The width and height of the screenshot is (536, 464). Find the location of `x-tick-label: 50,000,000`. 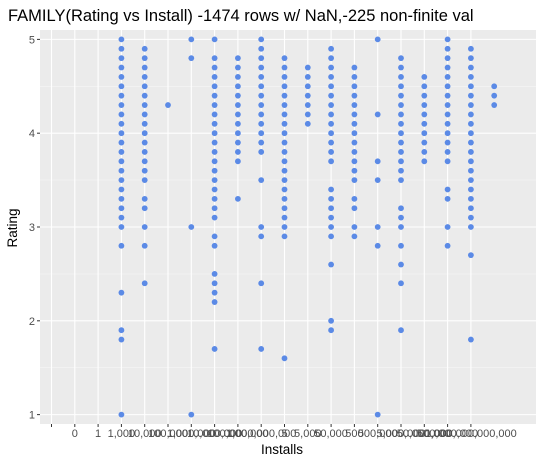

x-tick-label: 50,000,000 is located at coordinates (424, 434).